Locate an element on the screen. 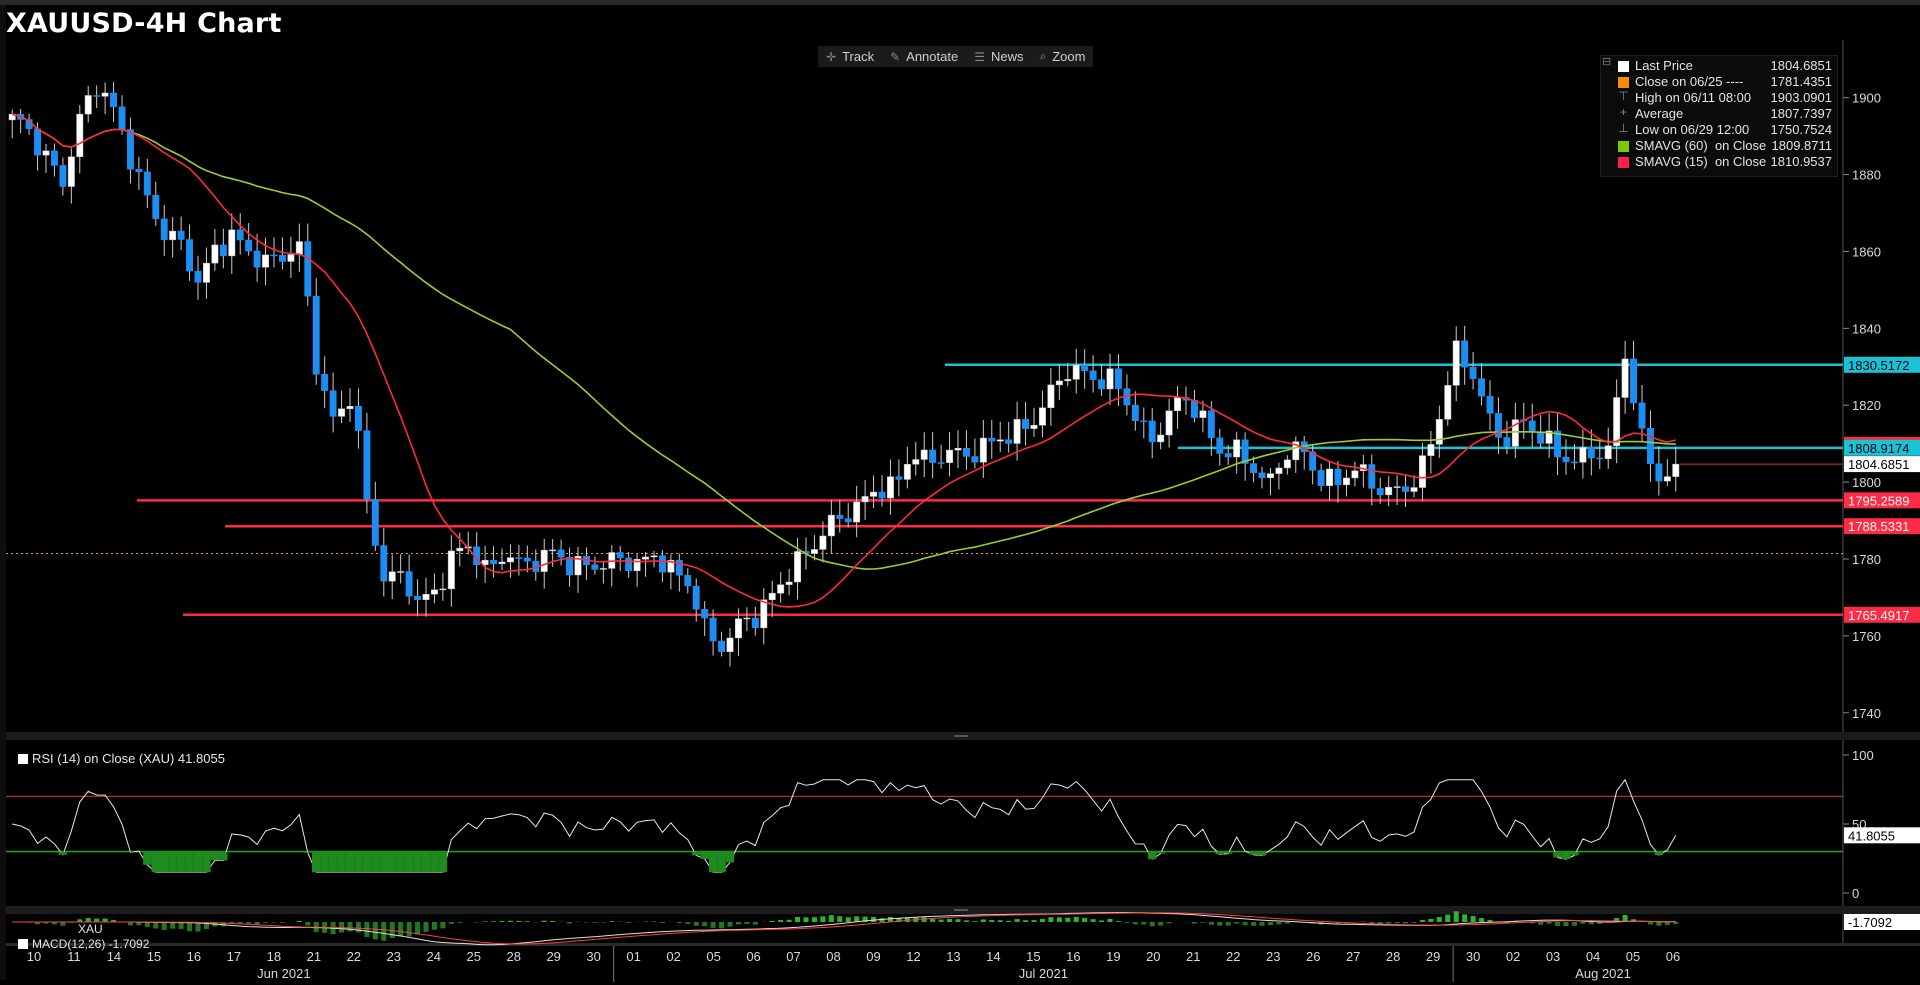 This screenshot has width=1920, height=985. legend-swatch is located at coordinates (1623, 146).